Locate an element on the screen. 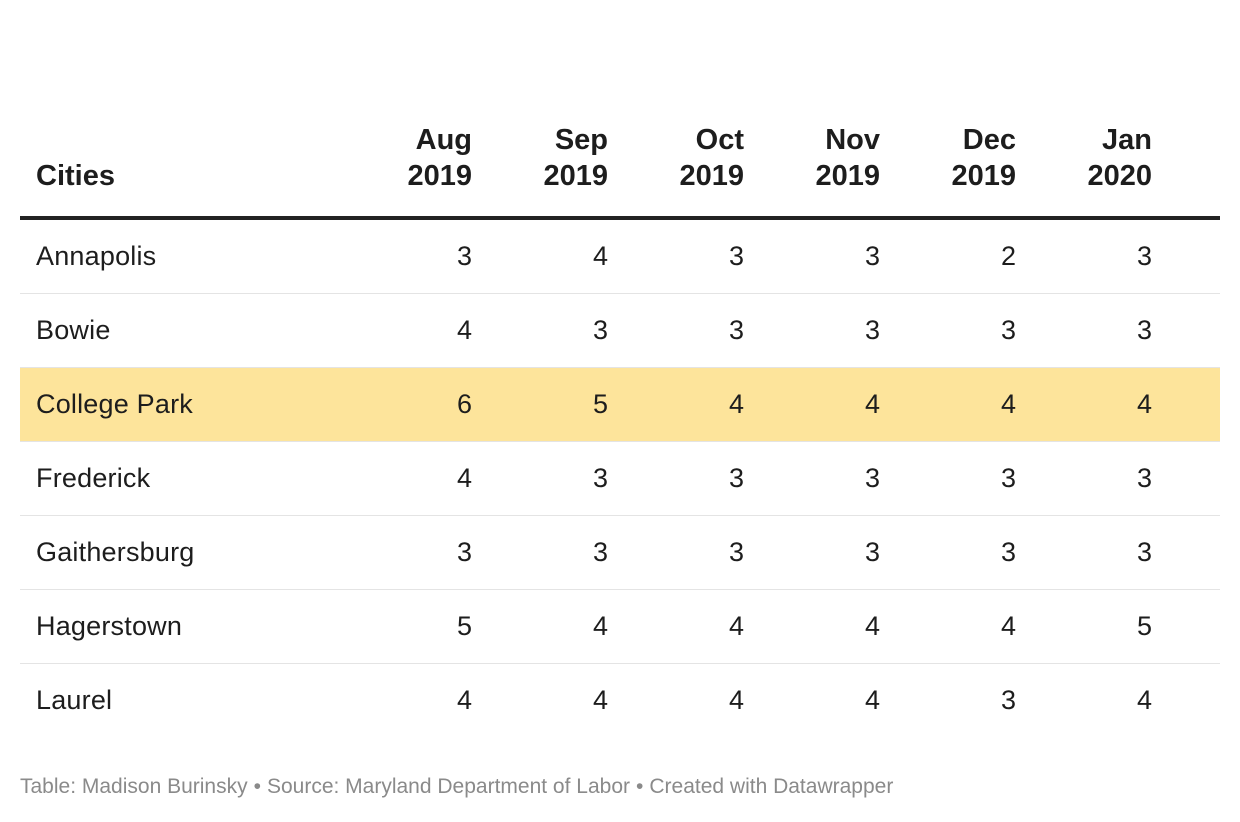  column-header-month: Jan 2020 is located at coordinates (1084, 166).